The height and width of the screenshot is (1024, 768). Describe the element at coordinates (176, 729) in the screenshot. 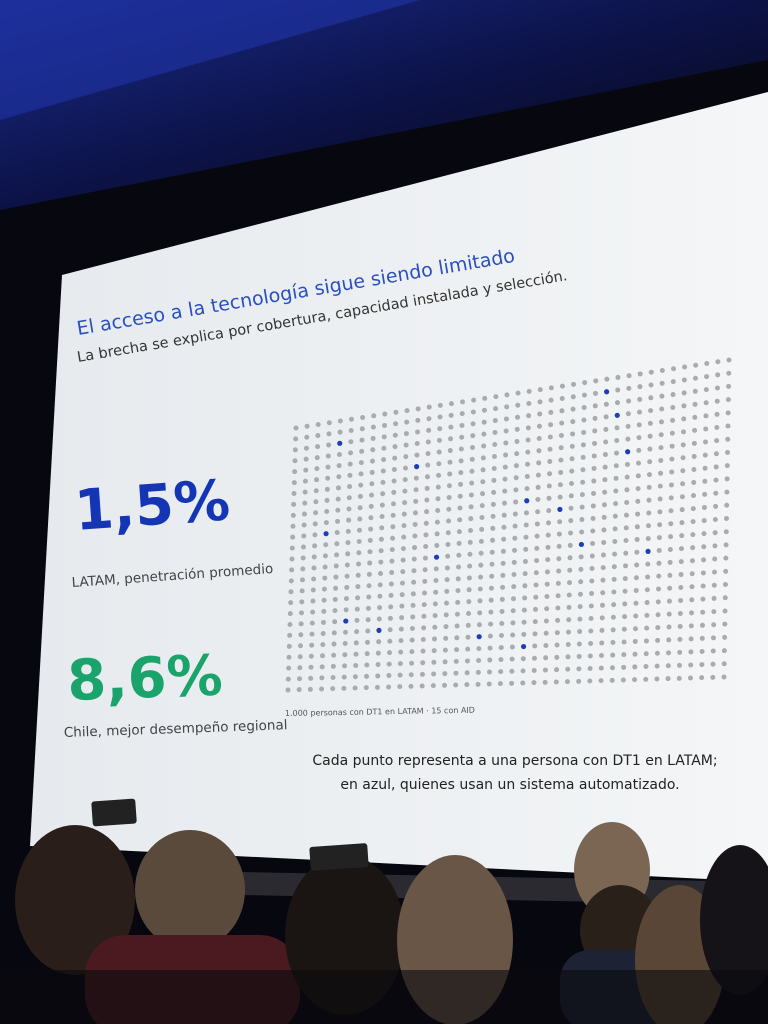

I see `stat-label: Chile, mejor desempeño regional` at that location.